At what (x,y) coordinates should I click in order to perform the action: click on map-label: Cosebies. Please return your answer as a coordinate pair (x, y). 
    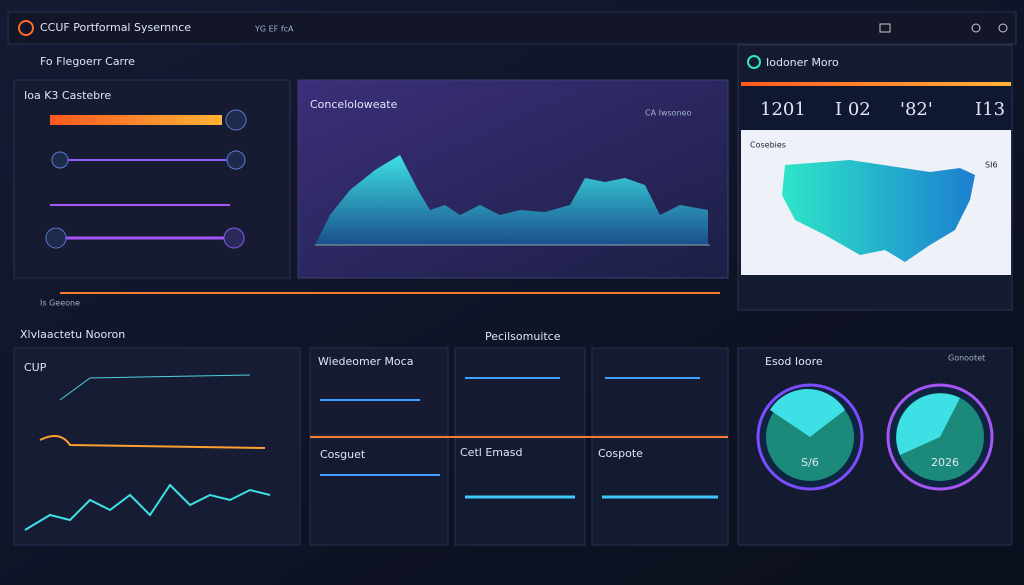
    Looking at the image, I should click on (768, 145).